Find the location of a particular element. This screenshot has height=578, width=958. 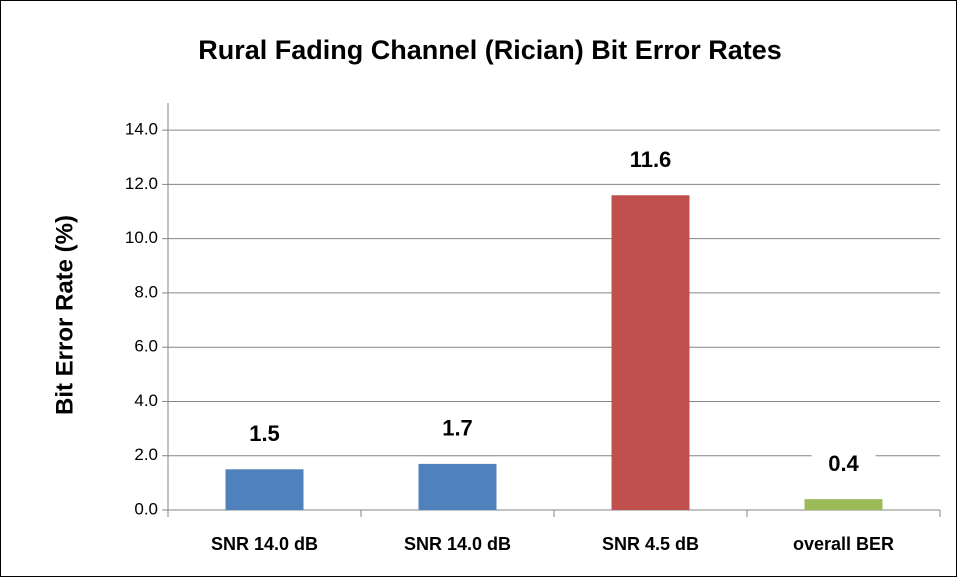

y-tick-label: 2.0 is located at coordinates (146, 454).